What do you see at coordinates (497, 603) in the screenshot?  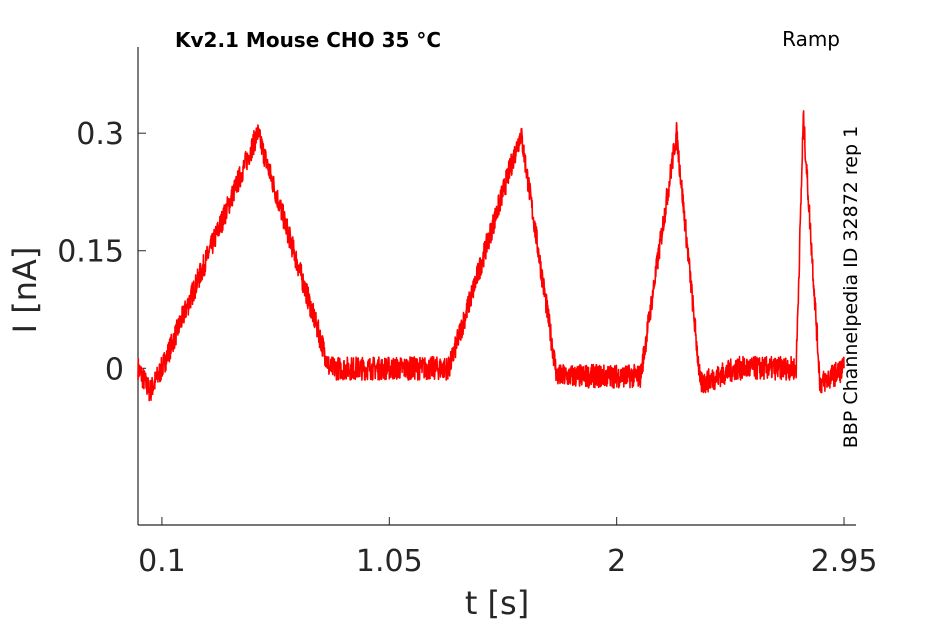 I see `x-axis-label: t [s]` at bounding box center [497, 603].